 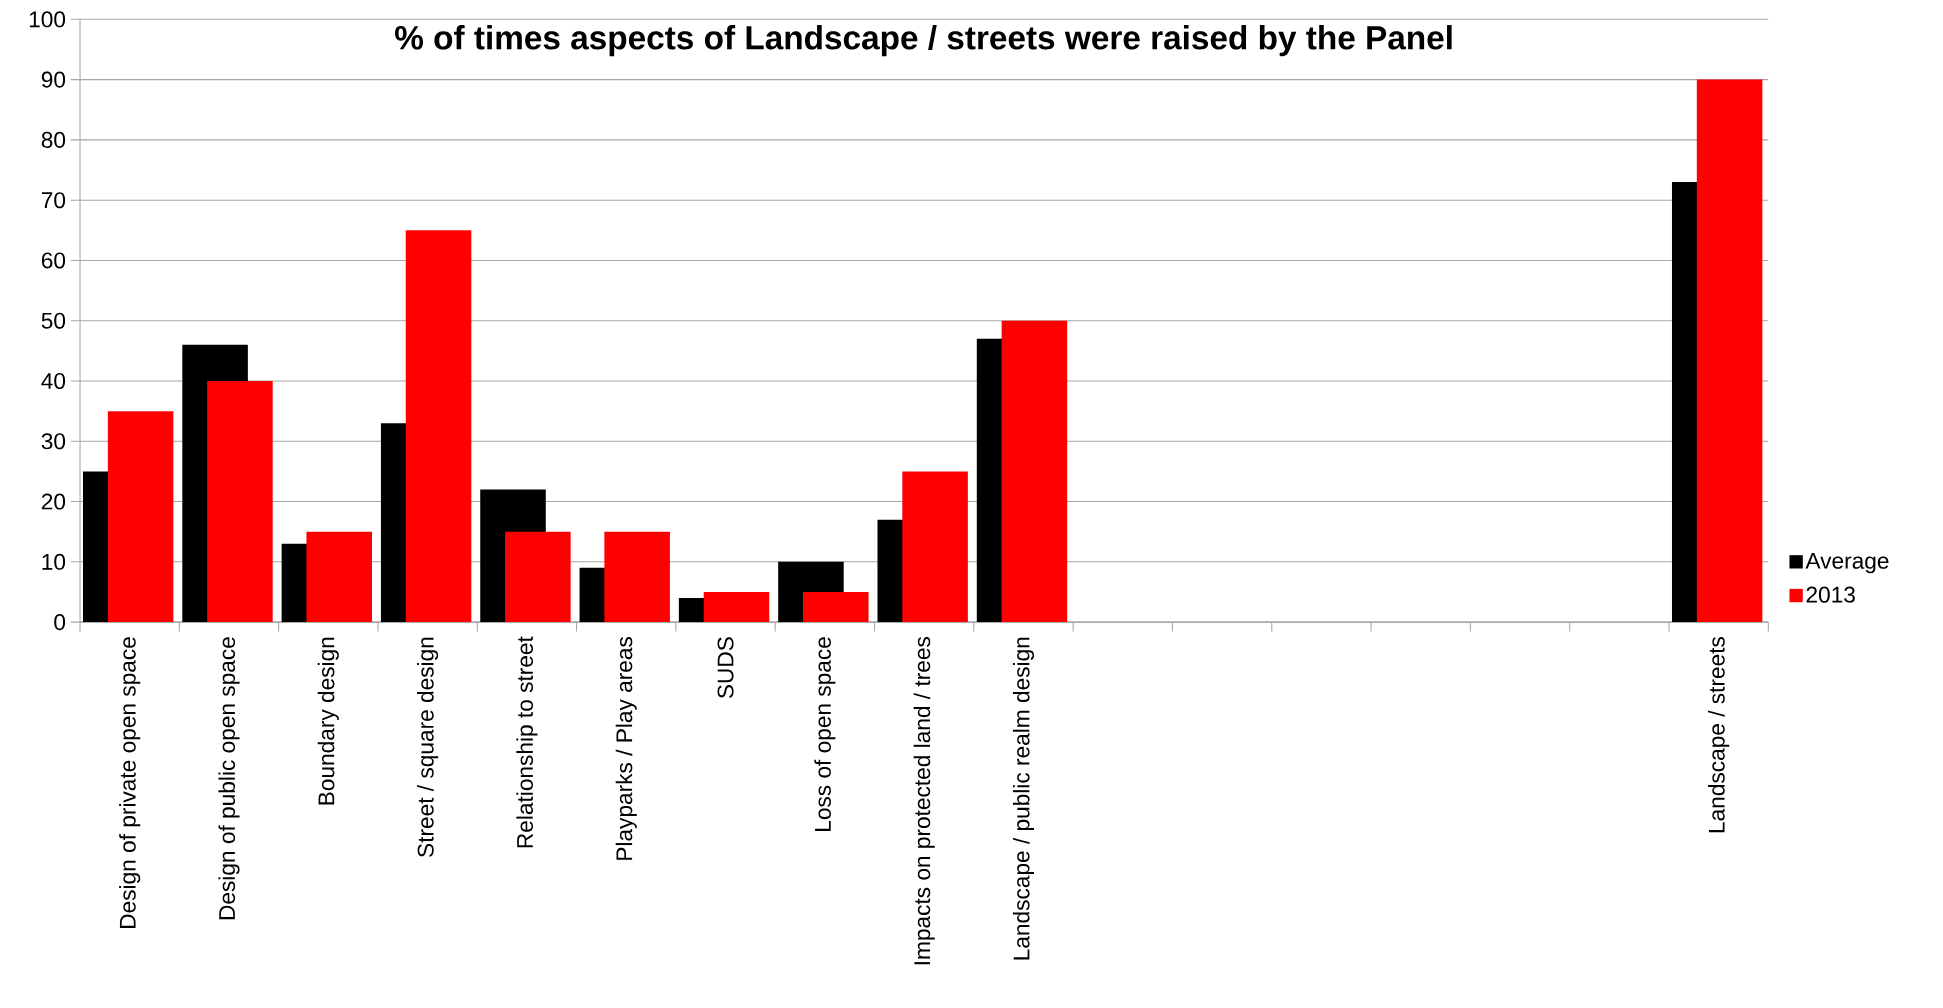 What do you see at coordinates (53, 139) in the screenshot?
I see `y-tick-label: 80` at bounding box center [53, 139].